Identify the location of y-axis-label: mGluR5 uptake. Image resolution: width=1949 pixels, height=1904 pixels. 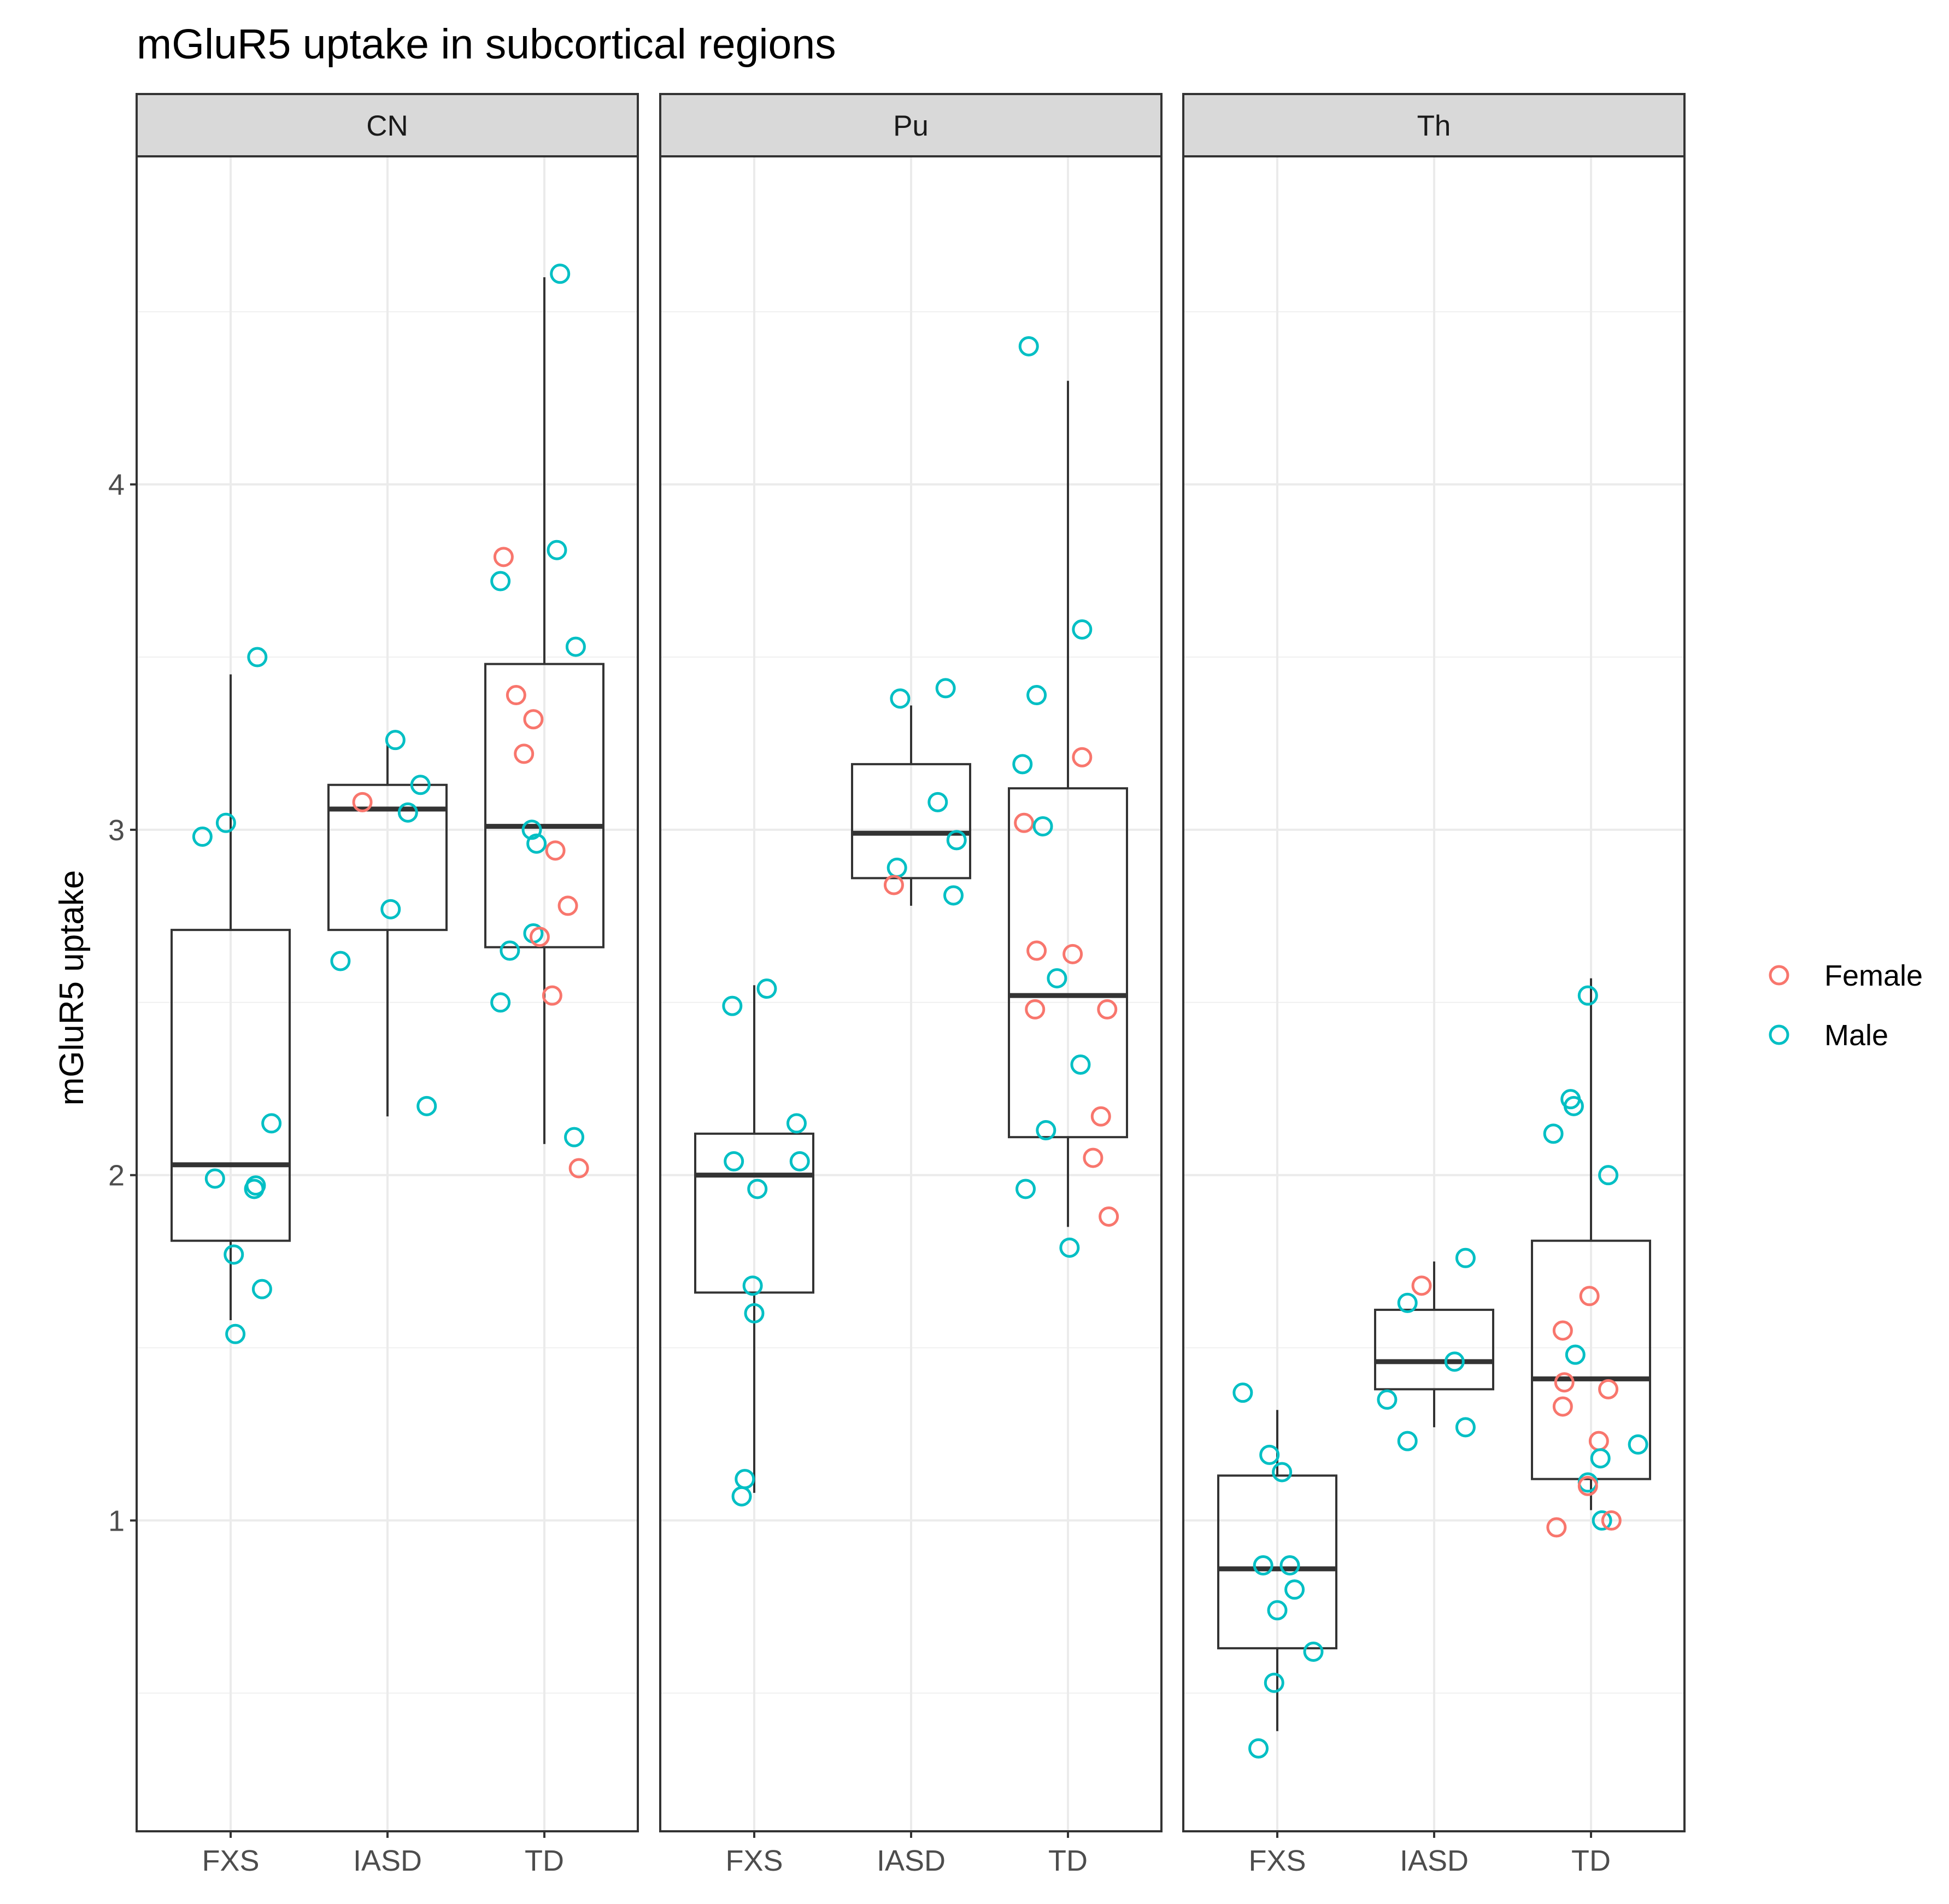
(72, 988).